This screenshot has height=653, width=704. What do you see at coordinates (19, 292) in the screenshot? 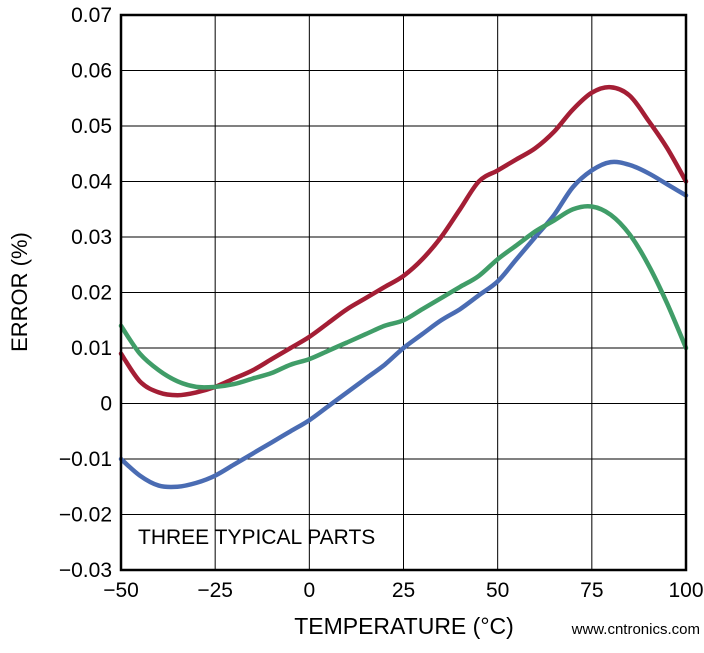
I see `y-axis-title: ERROR (%)` at bounding box center [19, 292].